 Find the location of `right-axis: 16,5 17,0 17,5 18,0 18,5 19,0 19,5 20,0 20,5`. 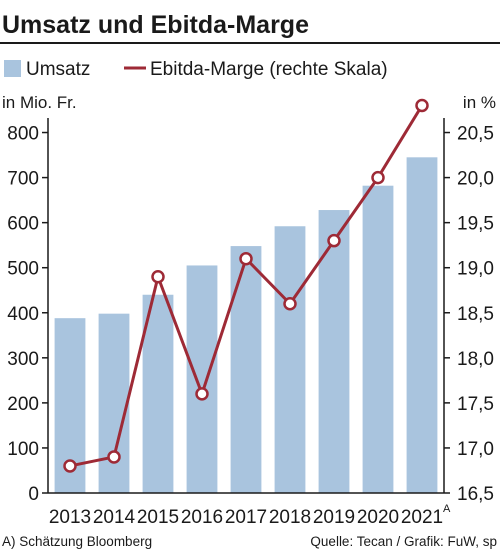

right-axis: 16,5 17,0 17,5 18,0 18,5 19,0 19,5 20,0 20,5 is located at coordinates (468, 311).